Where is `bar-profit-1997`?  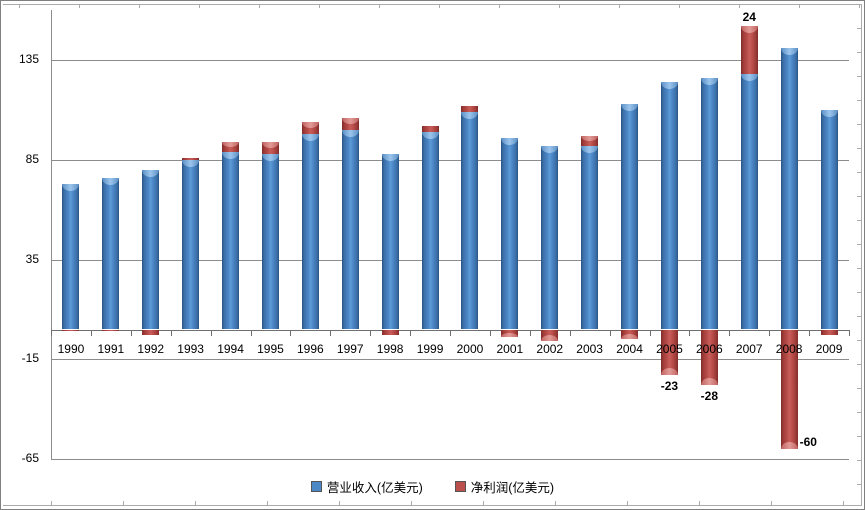 bar-profit-1997 is located at coordinates (350, 124).